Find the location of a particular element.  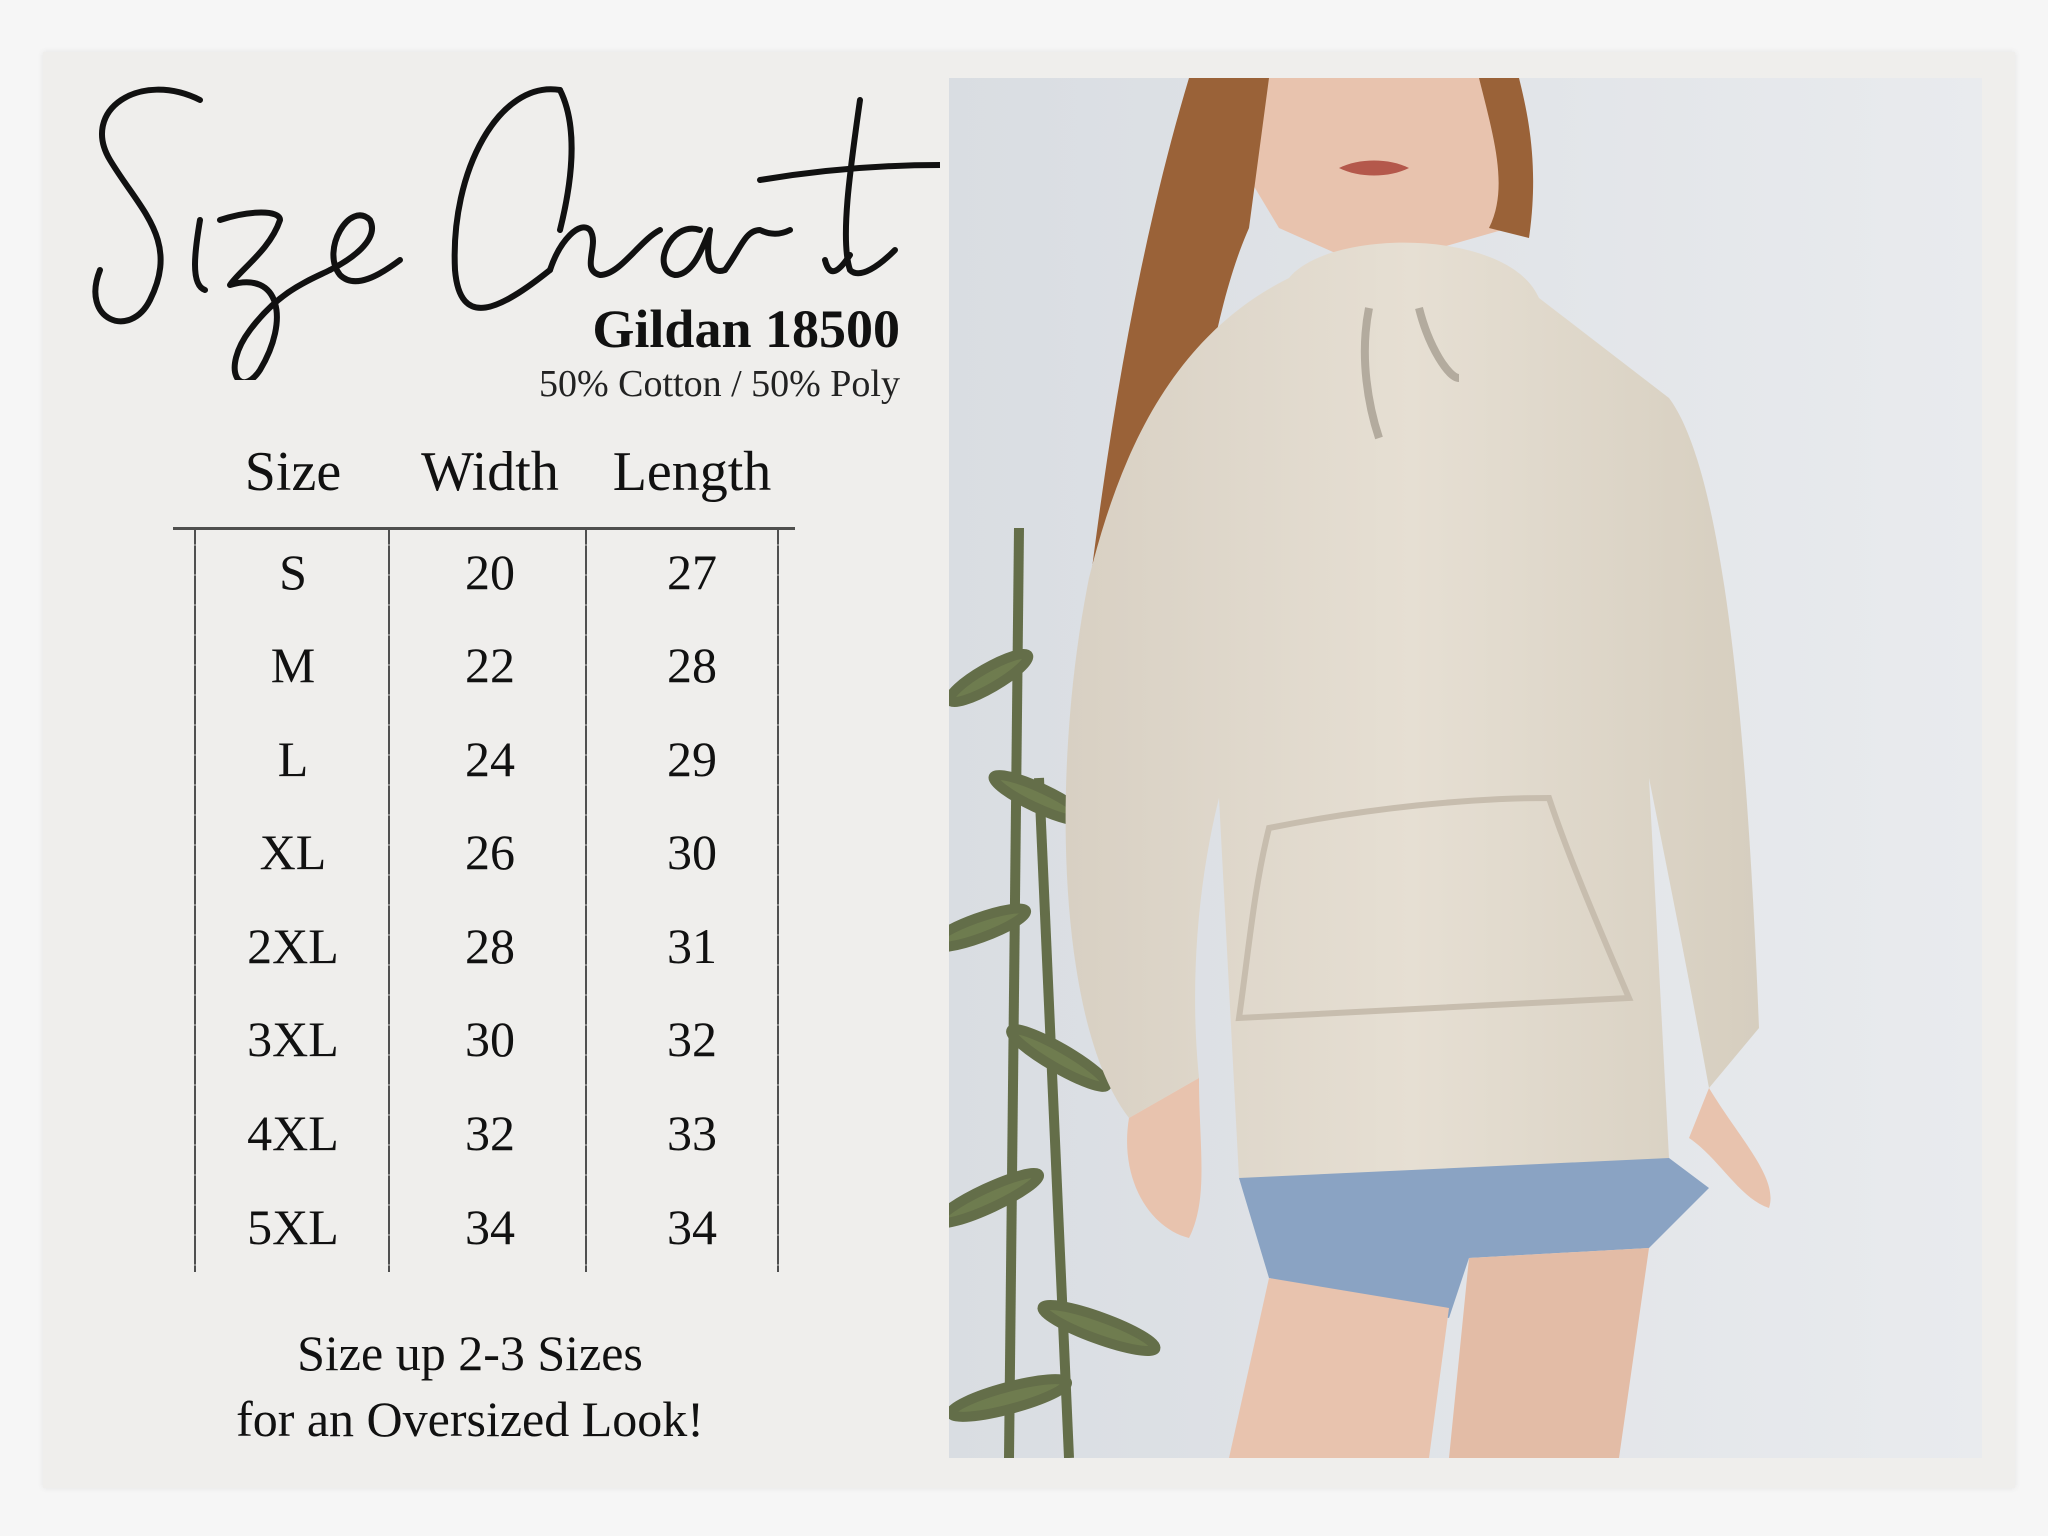

cell-width: 28 is located at coordinates (490, 946).